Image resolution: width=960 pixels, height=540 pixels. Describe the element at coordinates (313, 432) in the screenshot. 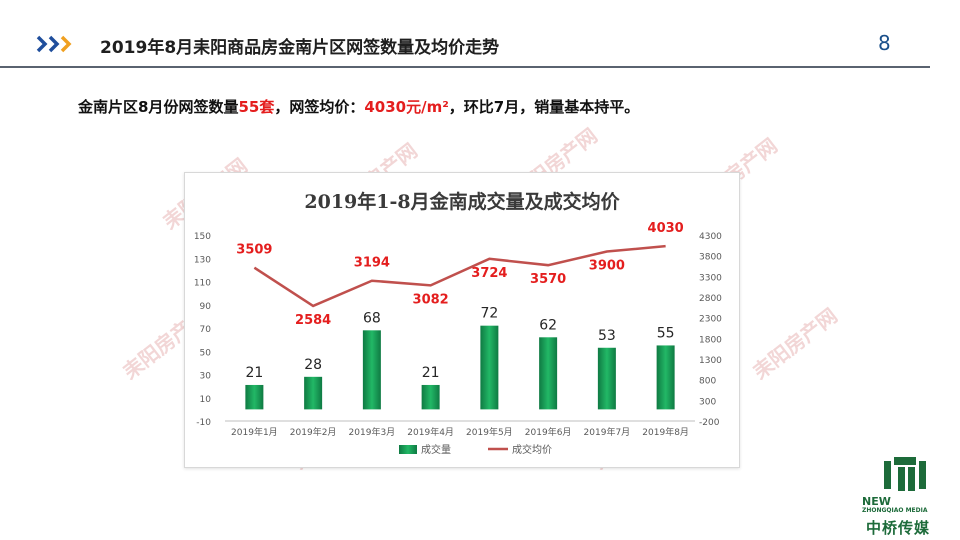

I see `x-tick-label: 2019年2月` at that location.